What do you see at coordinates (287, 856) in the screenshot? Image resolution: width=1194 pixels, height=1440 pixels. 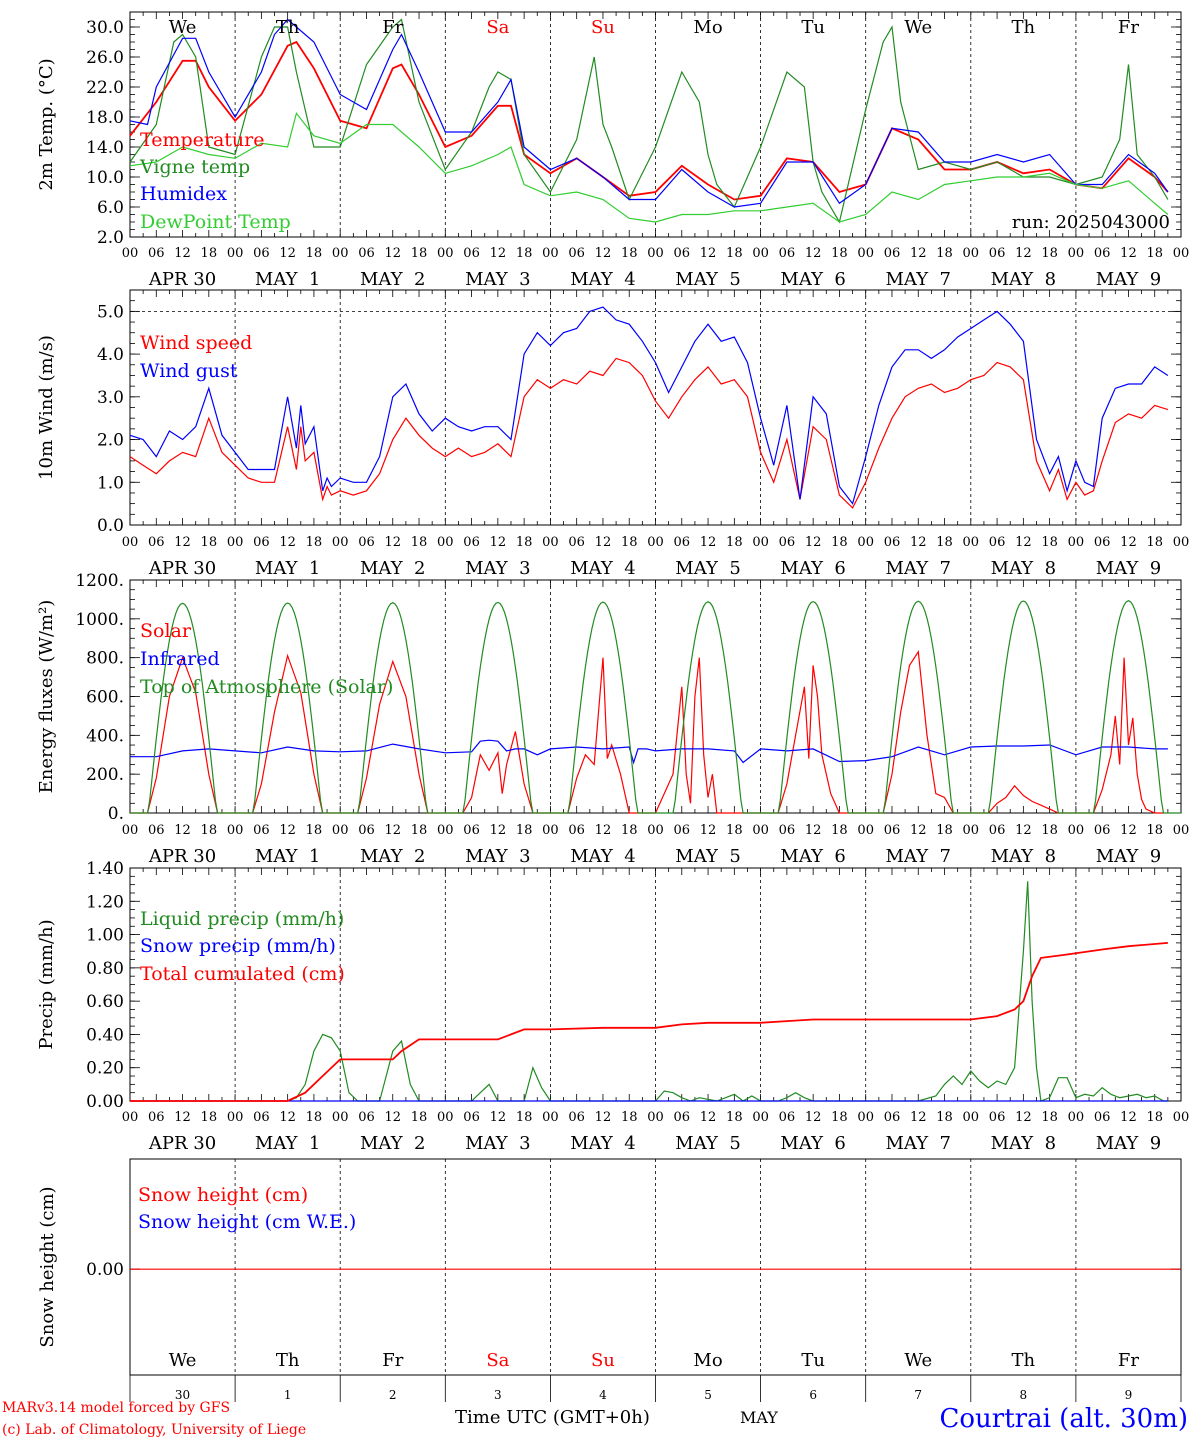 I see `x-day-label: MAY 1` at bounding box center [287, 856].